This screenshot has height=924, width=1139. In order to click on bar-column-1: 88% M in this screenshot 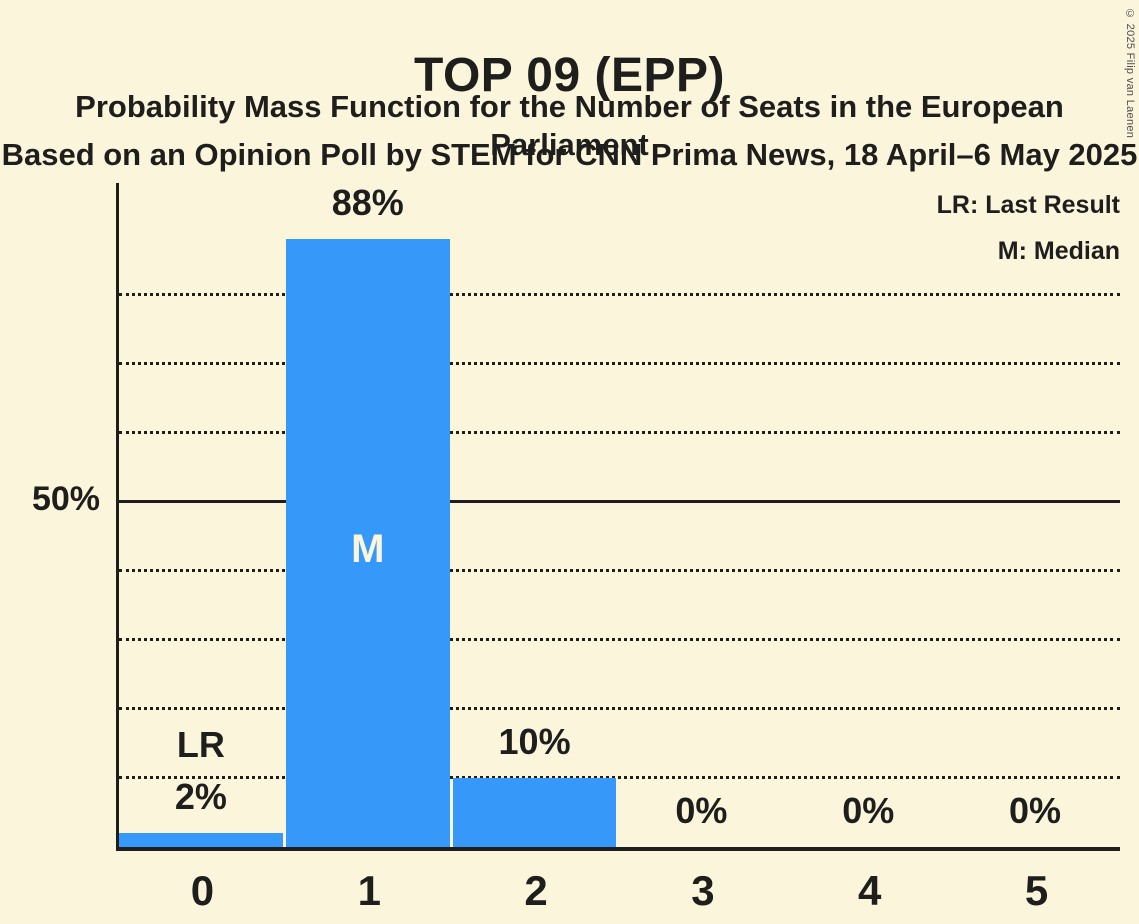, I will do `click(369, 514)`.